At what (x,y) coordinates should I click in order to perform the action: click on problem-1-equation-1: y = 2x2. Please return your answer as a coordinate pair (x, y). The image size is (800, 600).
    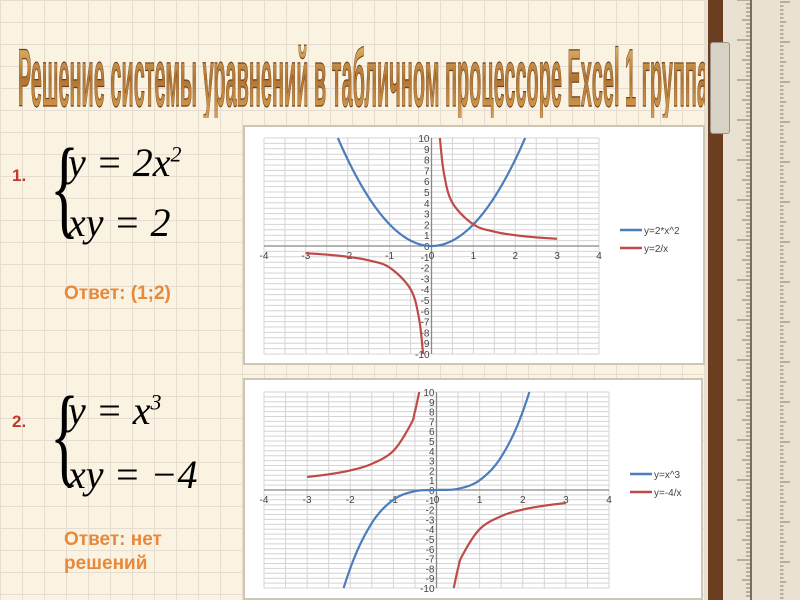
    Looking at the image, I should click on (125, 163).